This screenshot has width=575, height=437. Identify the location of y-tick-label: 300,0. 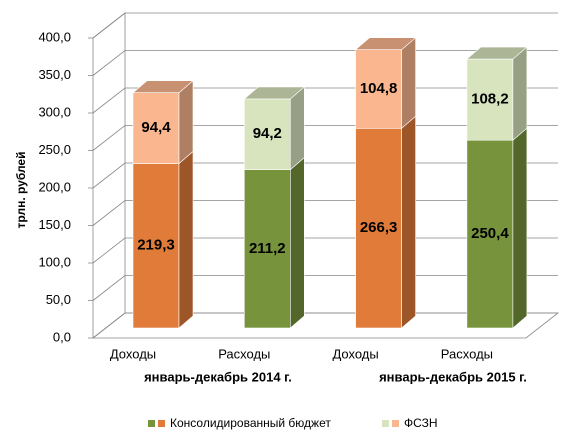
(54, 111).